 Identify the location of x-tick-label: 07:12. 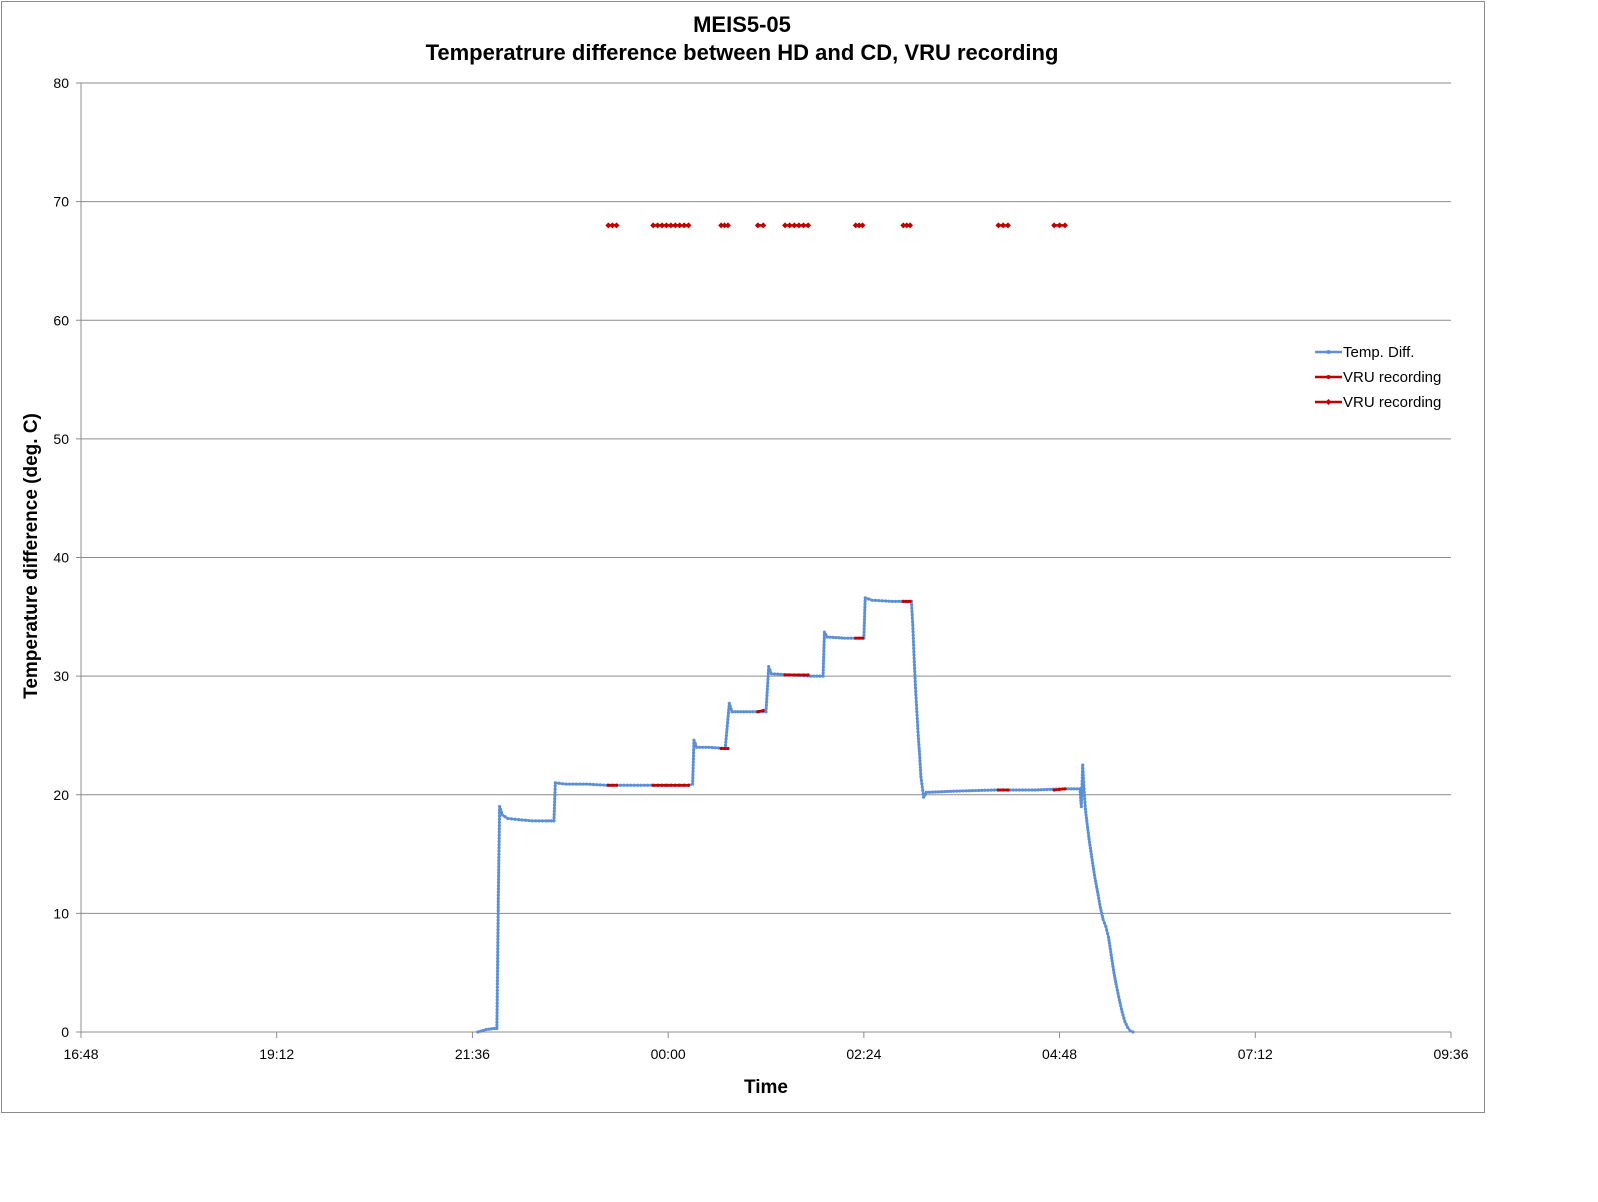
(1255, 1054).